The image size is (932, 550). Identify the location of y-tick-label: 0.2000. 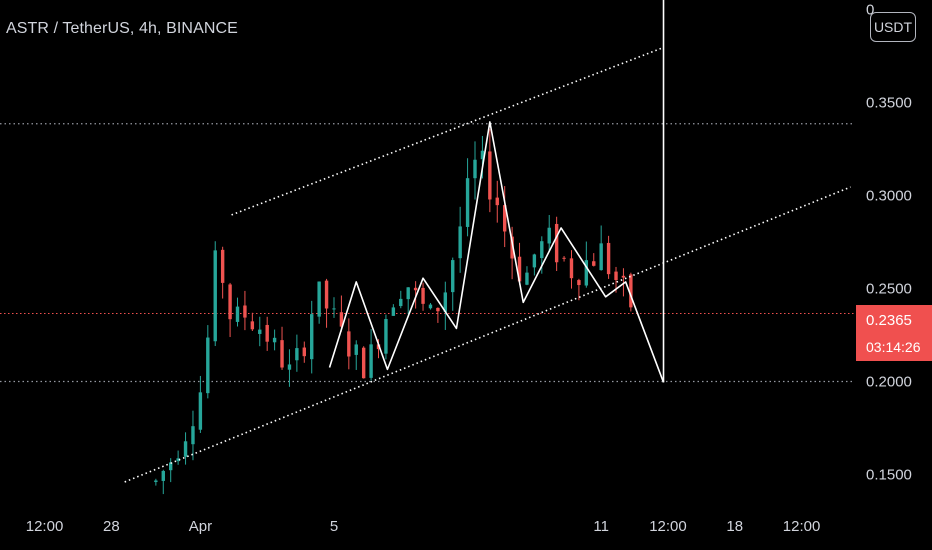
(889, 381).